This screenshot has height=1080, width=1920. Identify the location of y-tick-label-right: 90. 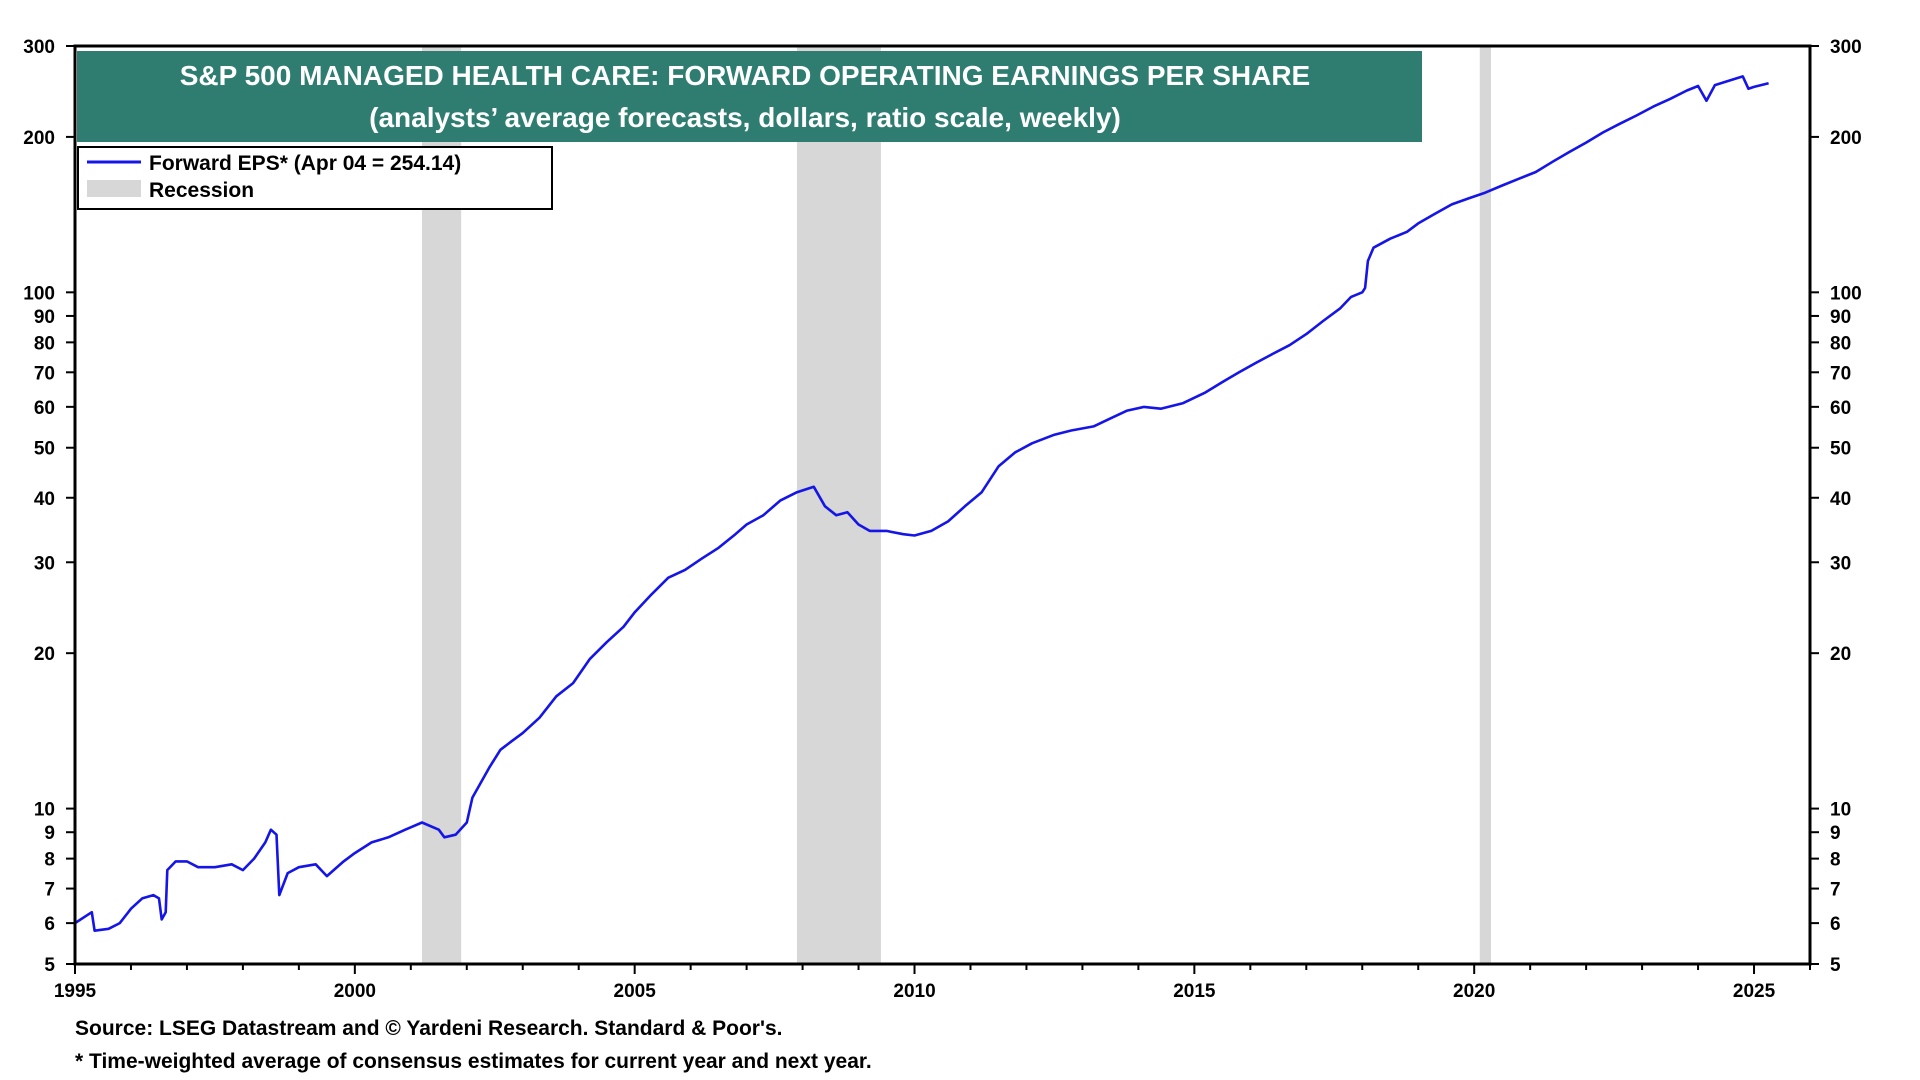
(1840, 317).